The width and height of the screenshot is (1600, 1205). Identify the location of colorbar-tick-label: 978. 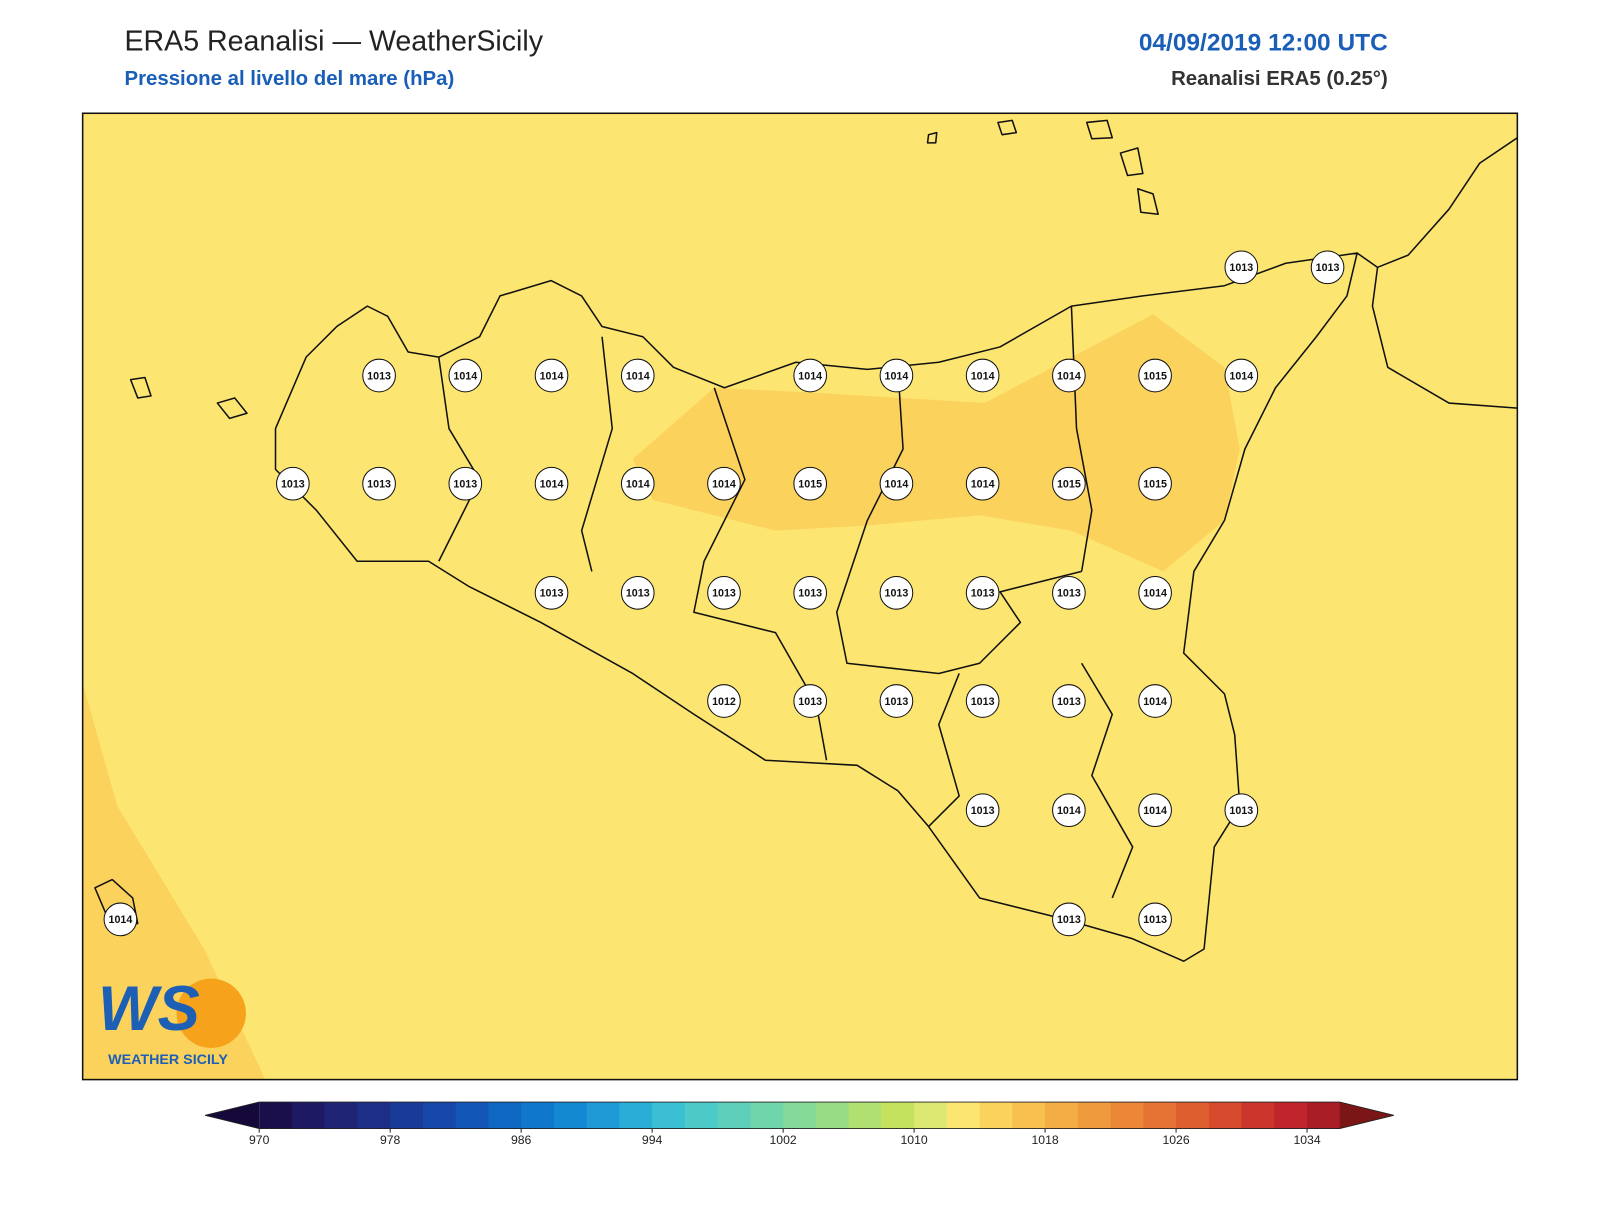
(390, 1140).